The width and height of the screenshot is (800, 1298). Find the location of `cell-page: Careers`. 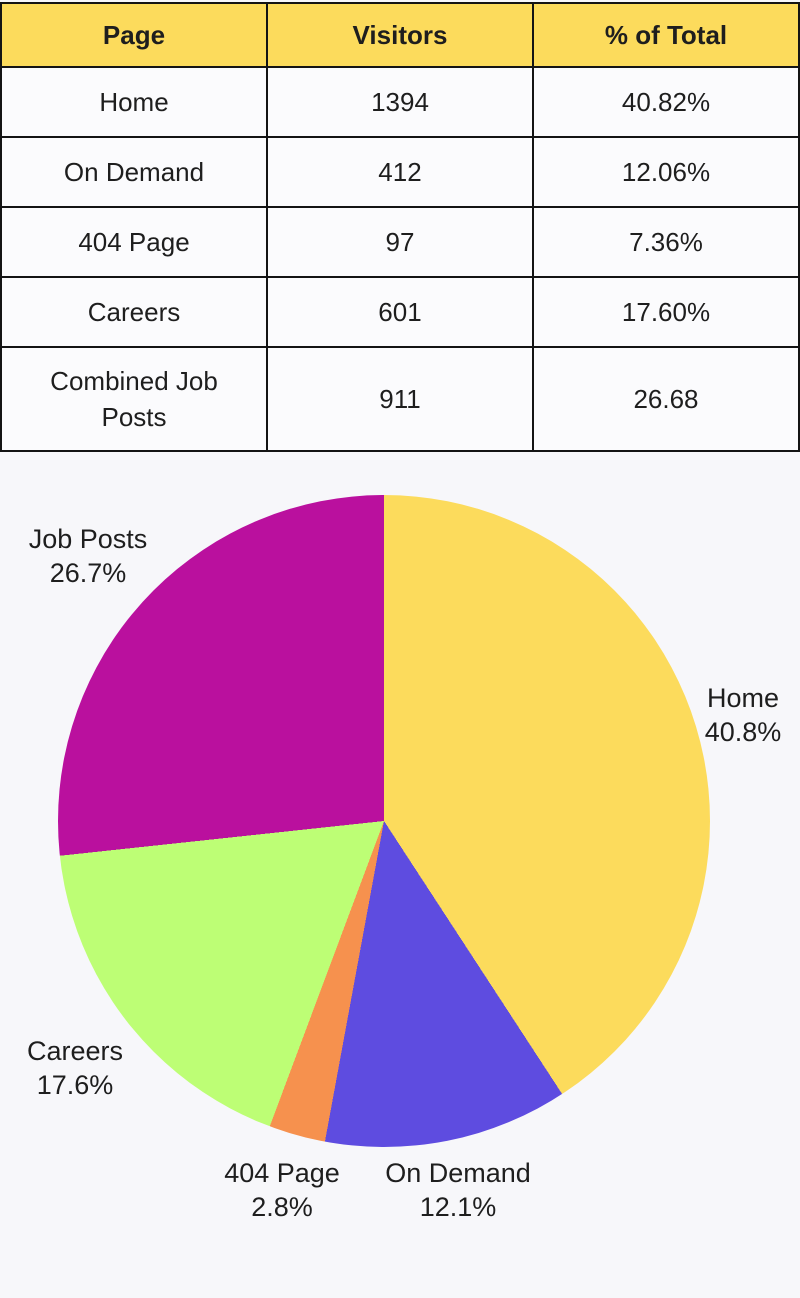

cell-page: Careers is located at coordinates (134, 312).